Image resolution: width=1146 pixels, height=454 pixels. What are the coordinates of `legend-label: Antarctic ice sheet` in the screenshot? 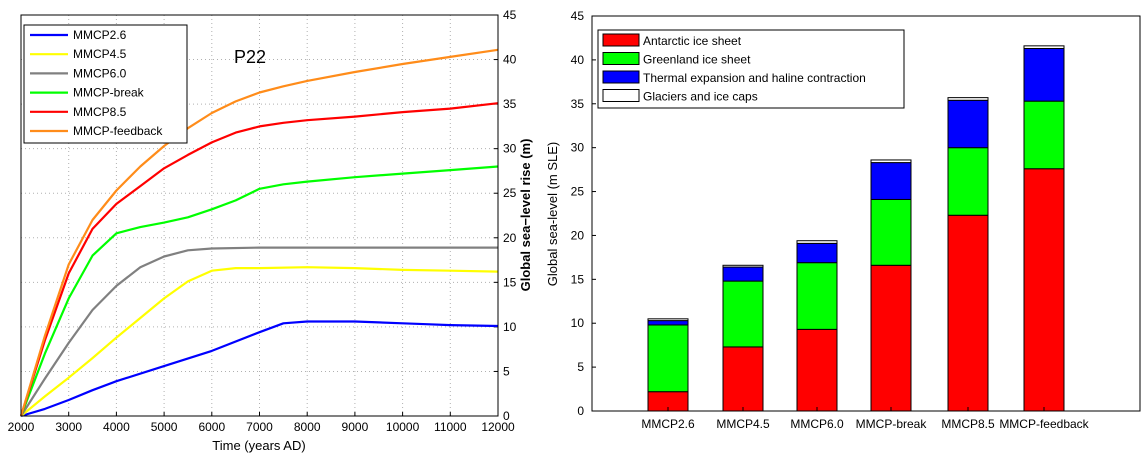 It's located at (692, 41).